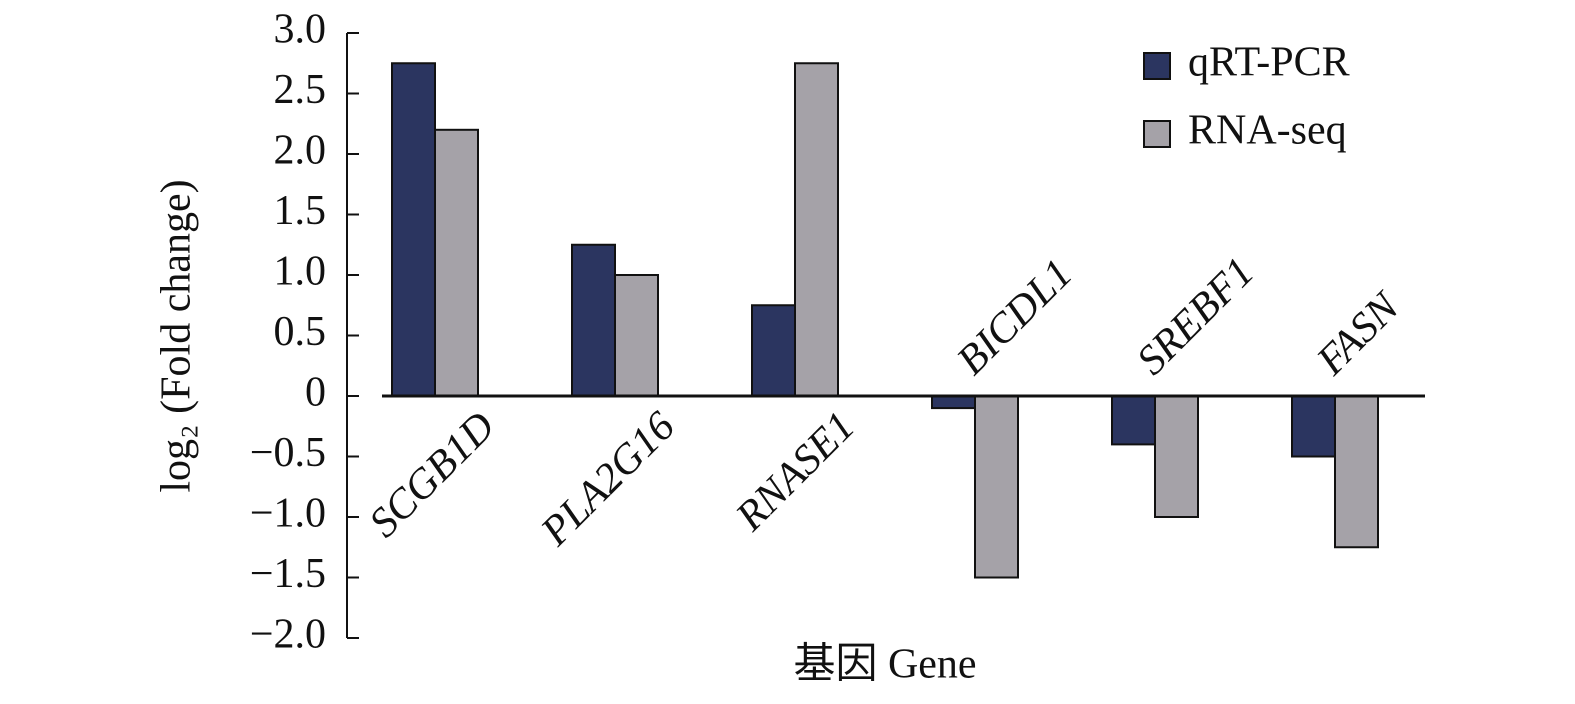 The image size is (1575, 704). What do you see at coordinates (1269, 63) in the screenshot?
I see `legend-label: qRT-PCR` at bounding box center [1269, 63].